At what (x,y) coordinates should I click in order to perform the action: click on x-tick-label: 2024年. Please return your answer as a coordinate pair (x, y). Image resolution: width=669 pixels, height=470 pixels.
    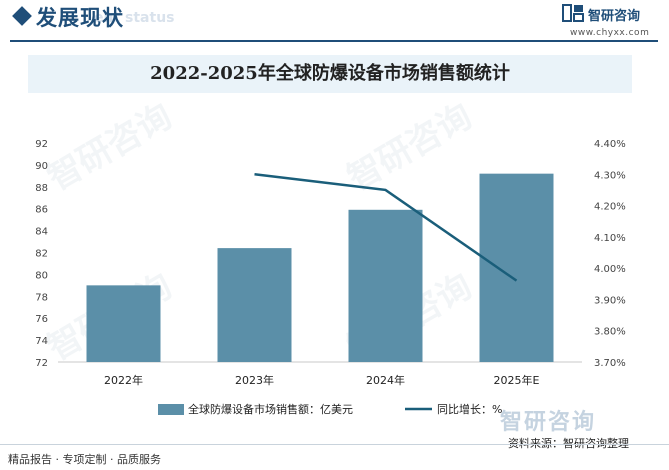
    Looking at the image, I should click on (385, 380).